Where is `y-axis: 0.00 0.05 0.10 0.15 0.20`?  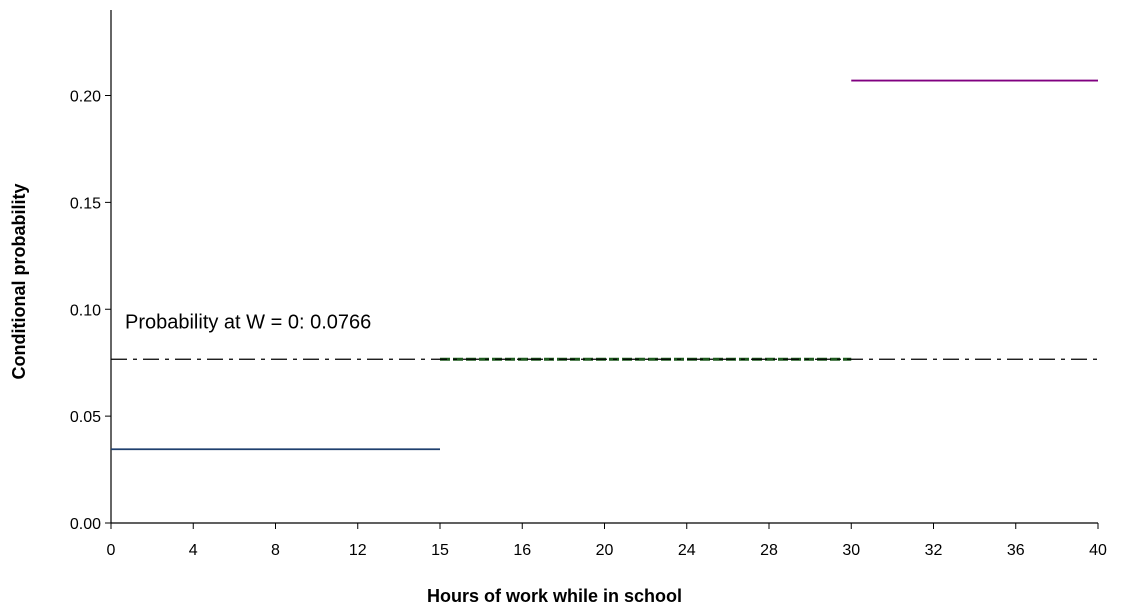
y-axis: 0.00 0.05 0.10 0.15 0.20 is located at coordinates (91, 271).